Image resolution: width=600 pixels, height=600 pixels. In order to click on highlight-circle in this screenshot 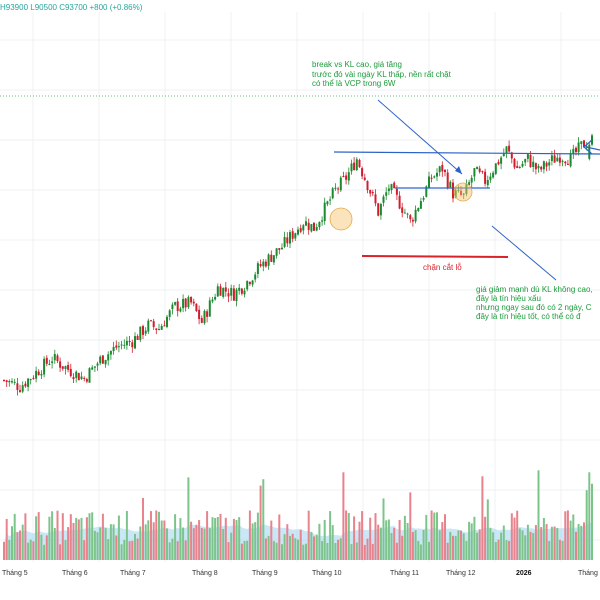, I will do `click(341, 219)`.